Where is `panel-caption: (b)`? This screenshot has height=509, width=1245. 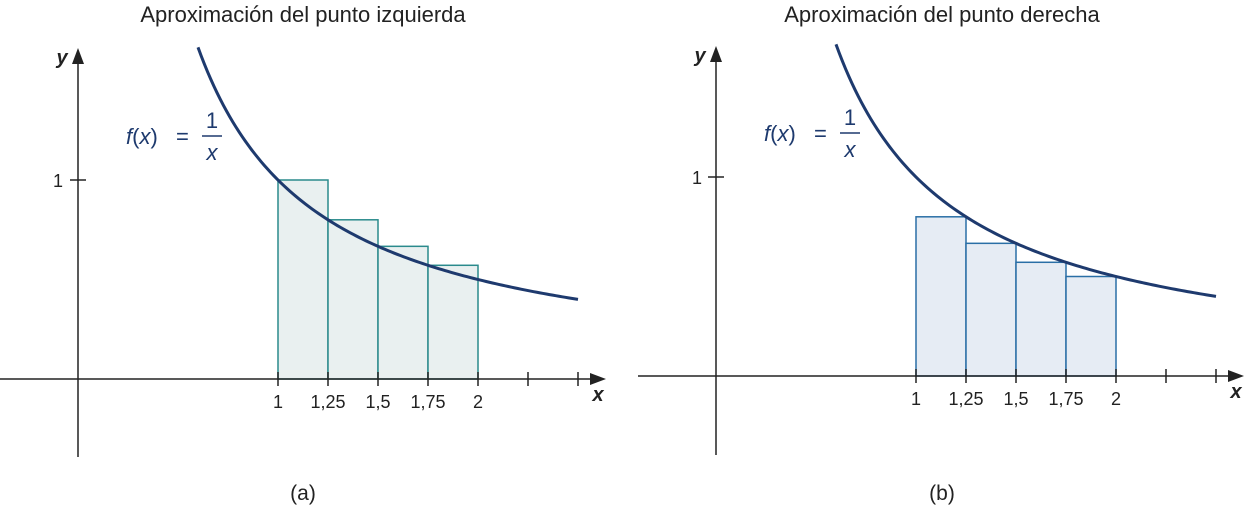
panel-caption: (b) is located at coordinates (942, 493).